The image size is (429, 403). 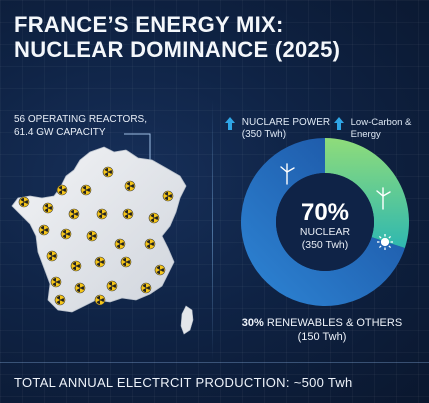 I want to click on renewables-label: 30% RENEWABLES & OTHERS (150 Twh), so click(x=322, y=330).